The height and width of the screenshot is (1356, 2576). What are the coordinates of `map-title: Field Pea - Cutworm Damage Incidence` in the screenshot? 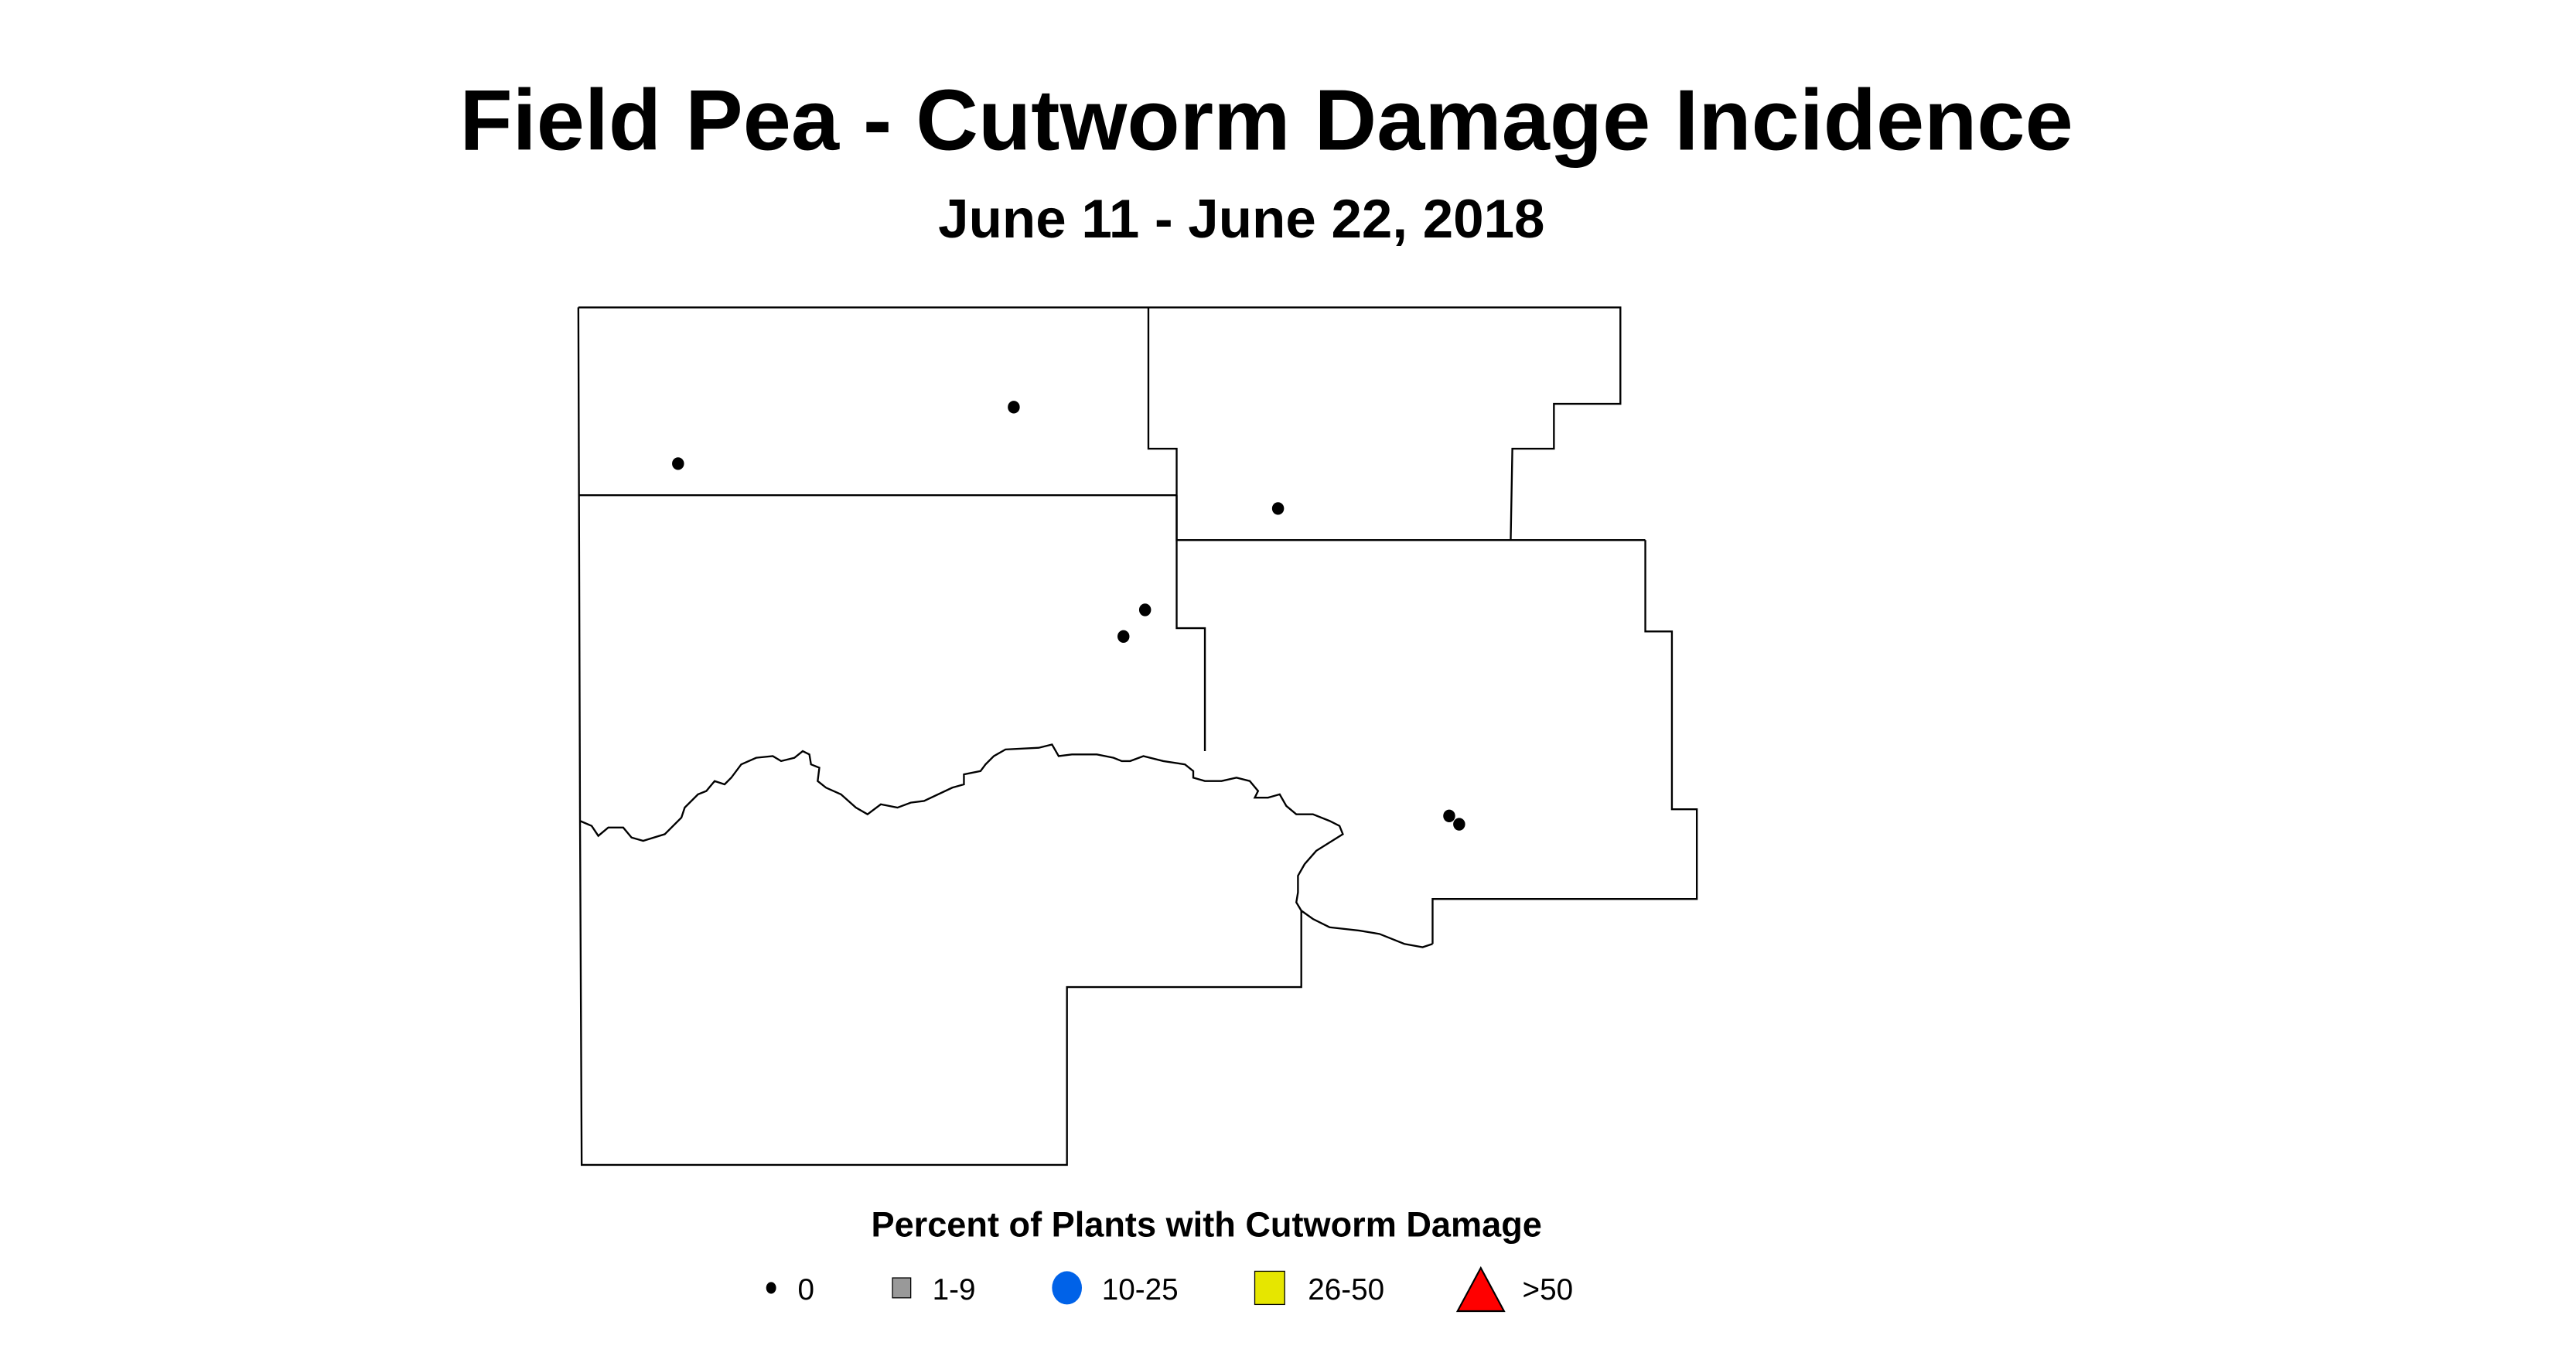 It's located at (1266, 119).